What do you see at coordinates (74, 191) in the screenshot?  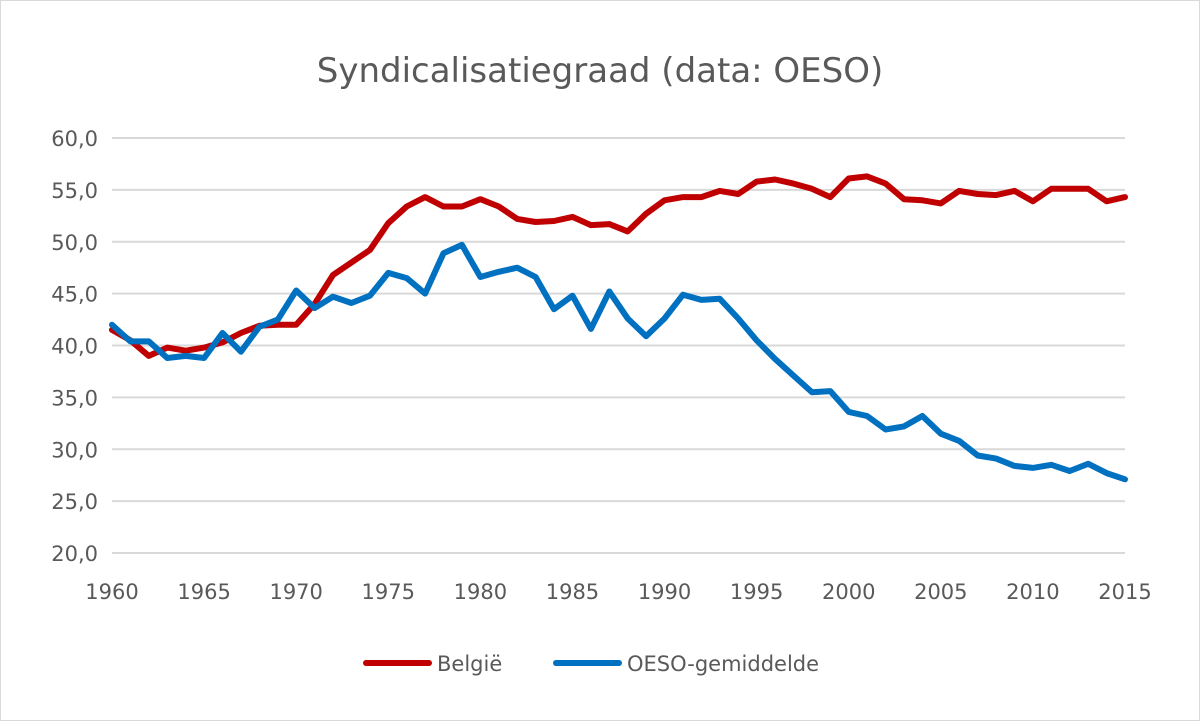 I see `y-tick-label: 55,0` at bounding box center [74, 191].